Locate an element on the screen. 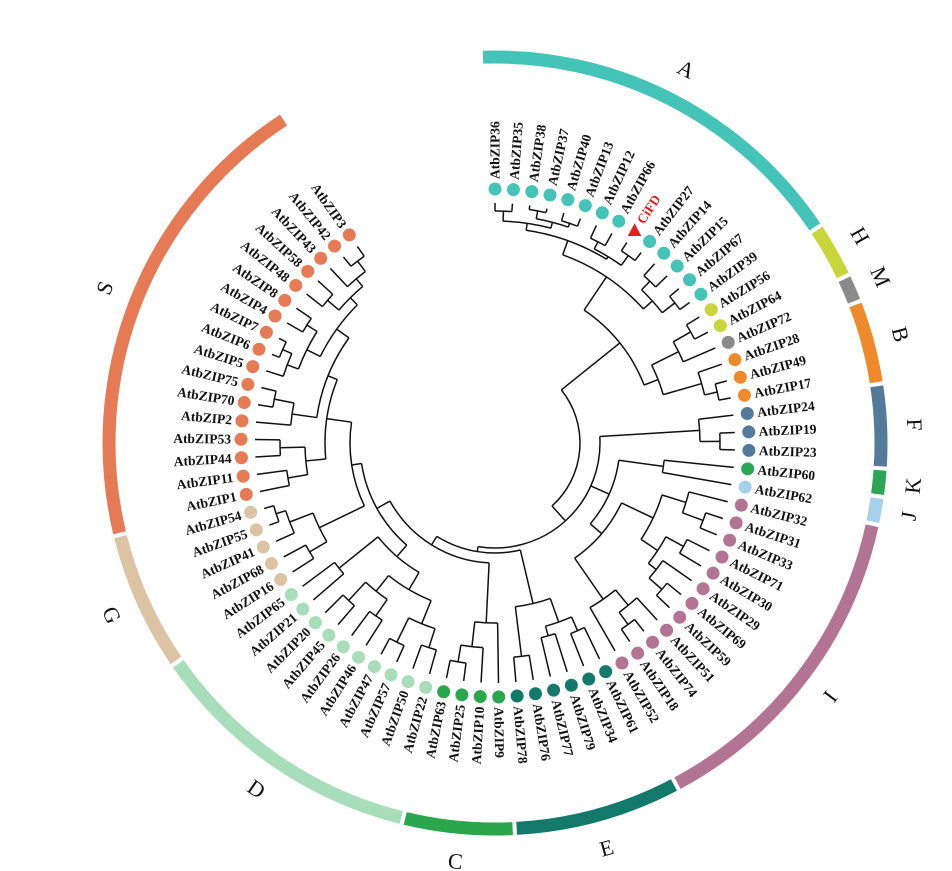 The height and width of the screenshot is (871, 952). group-arc-G is located at coordinates (148, 600).